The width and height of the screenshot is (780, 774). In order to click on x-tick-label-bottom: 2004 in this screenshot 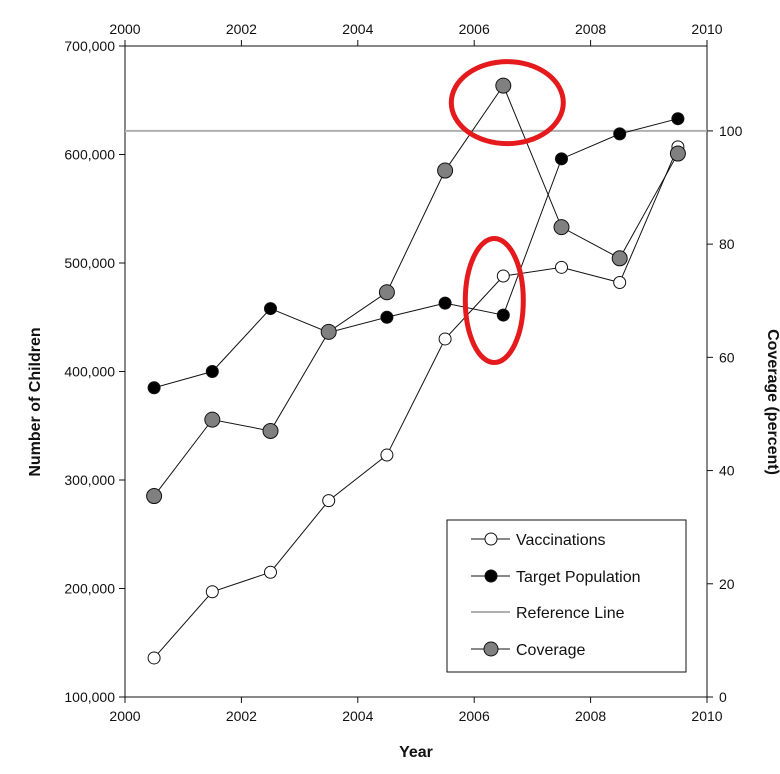, I will do `click(357, 716)`.